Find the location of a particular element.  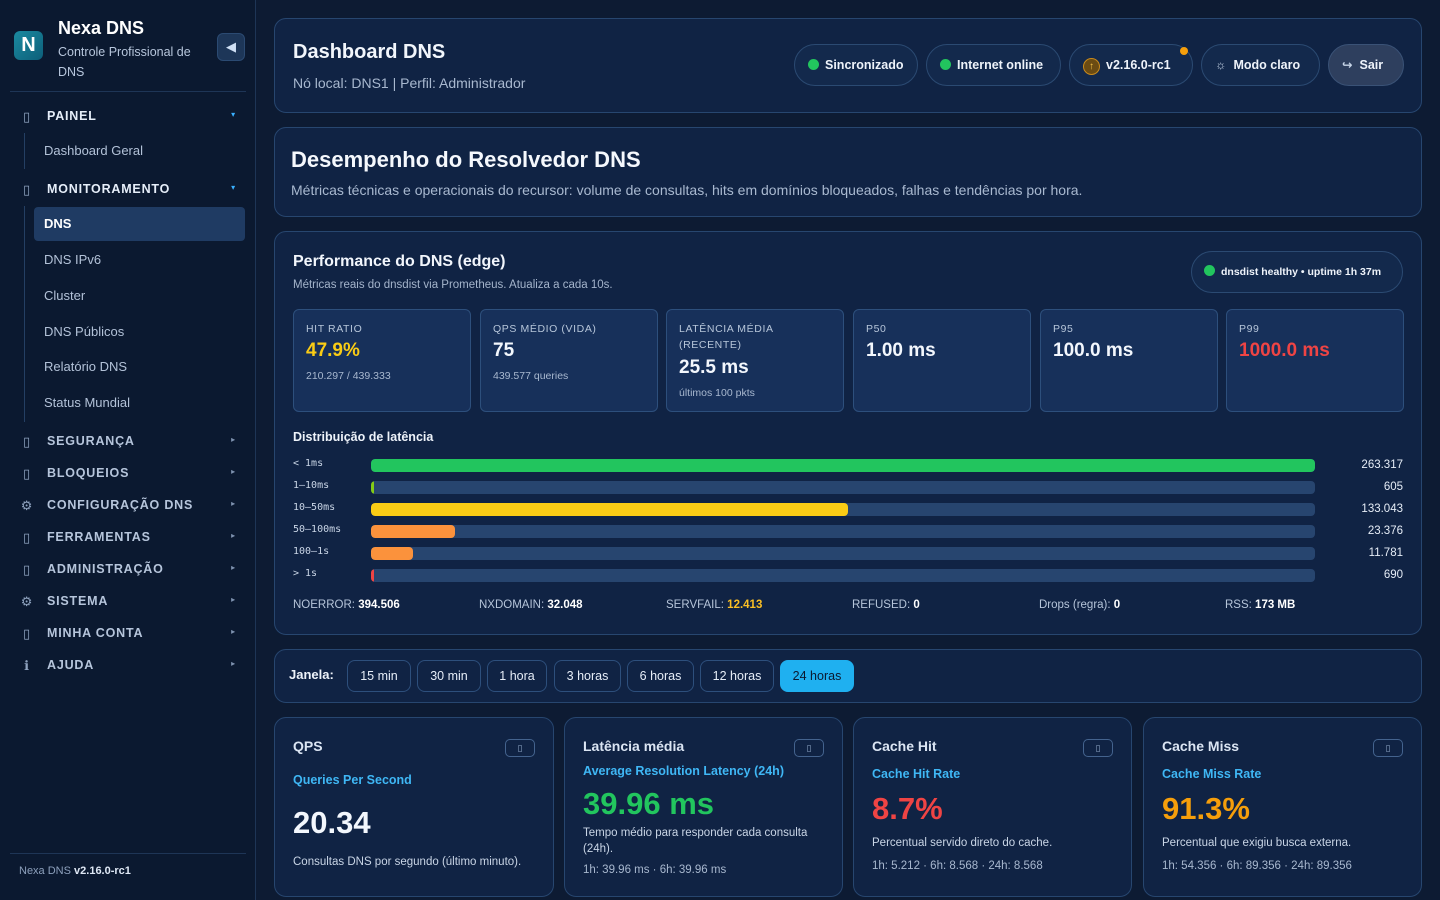

stat-label: NXDOMAIN: is located at coordinates (512, 605).